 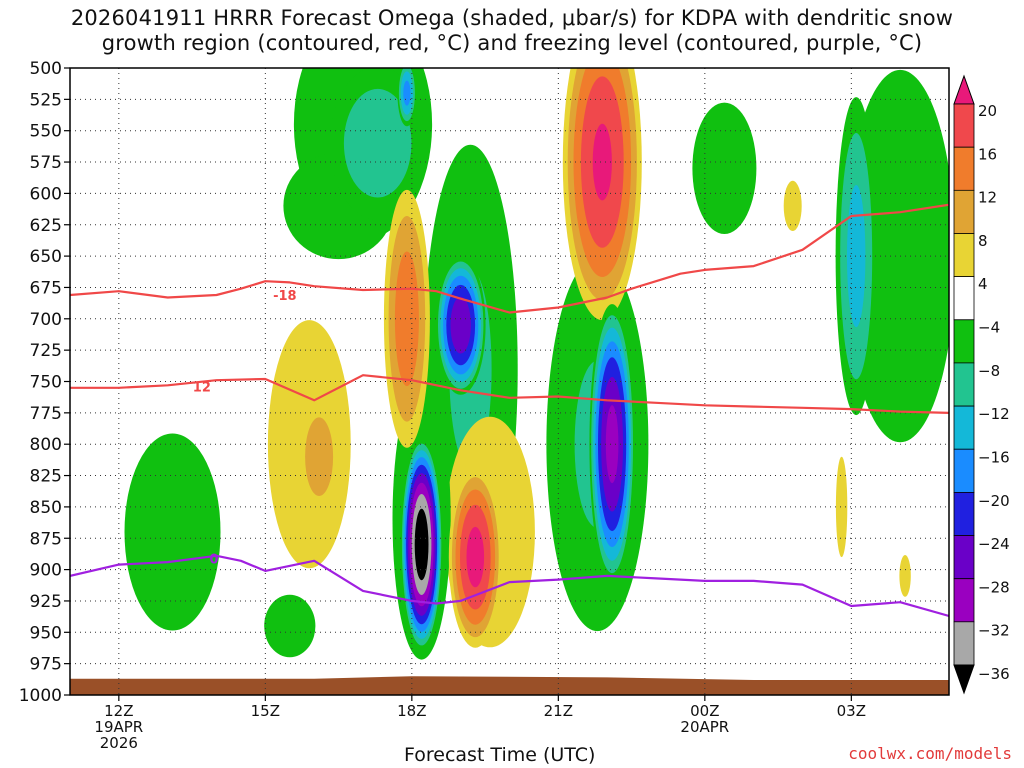 I want to click on y-tick-label: 750, so click(x=46, y=383).